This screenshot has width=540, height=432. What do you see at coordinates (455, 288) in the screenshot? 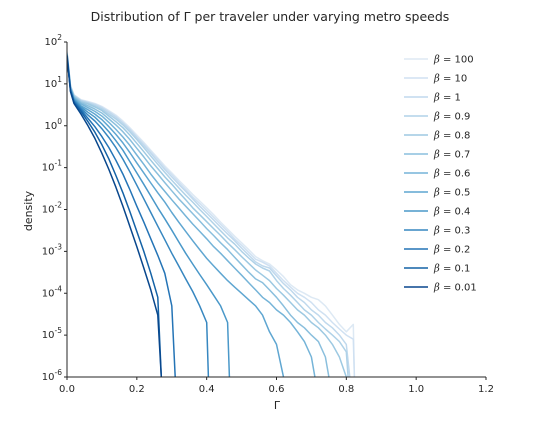
I see `legend-label-12: β = 0.01` at bounding box center [455, 288].